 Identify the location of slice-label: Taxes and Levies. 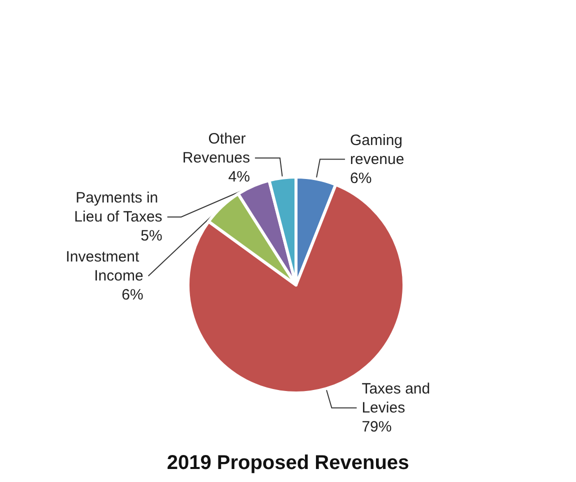
(398, 398).